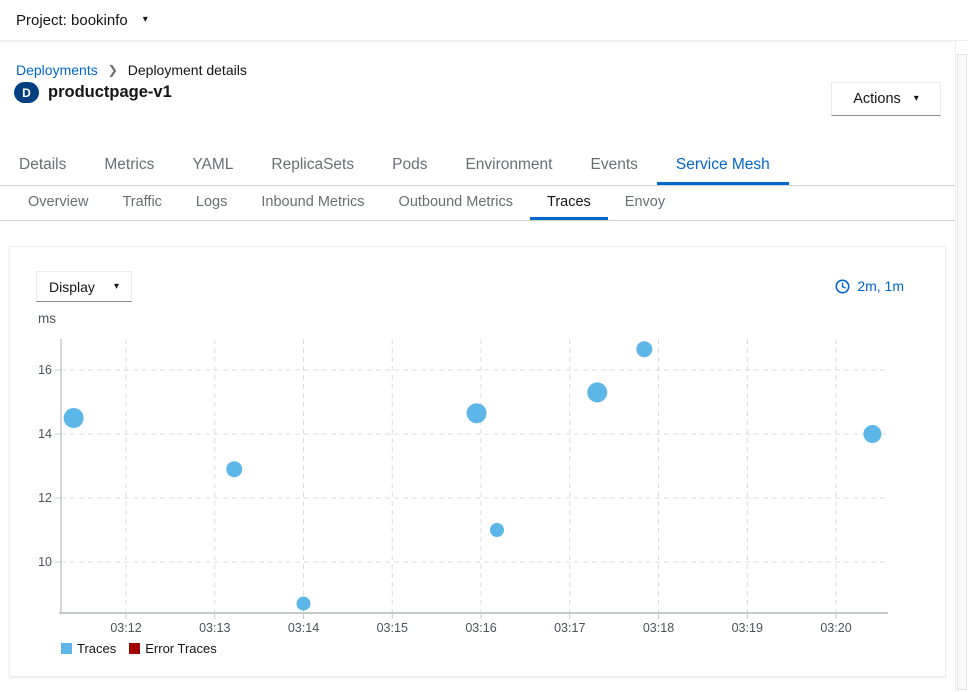 The image size is (968, 692). I want to click on project-selector-bar: Project: bookinfo ▾, so click(484, 20).